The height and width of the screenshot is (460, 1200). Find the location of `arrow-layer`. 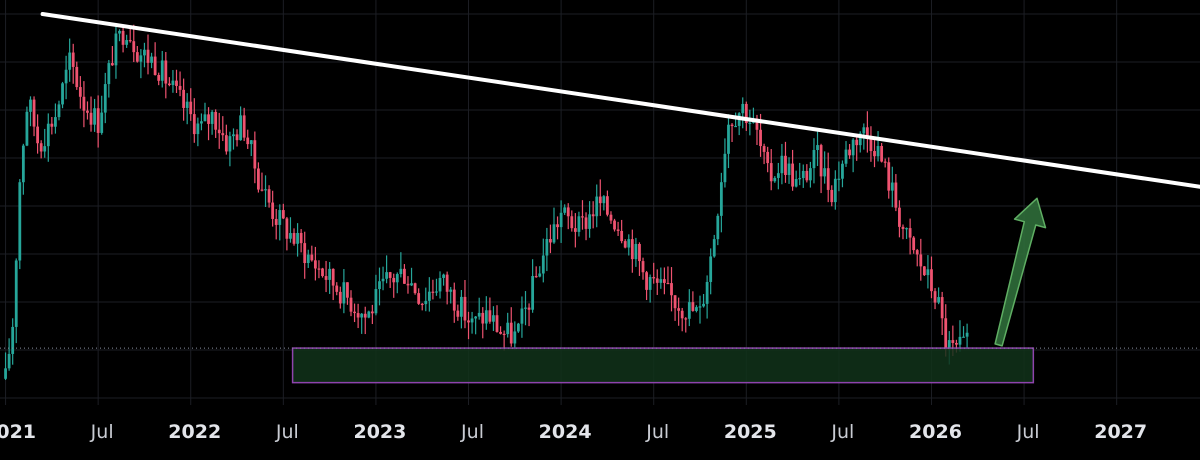

arrow-layer is located at coordinates (1020, 272).